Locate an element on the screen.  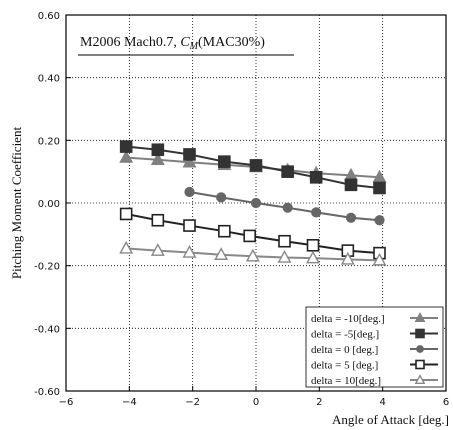
x-tick-label: −4 is located at coordinates (129, 402).